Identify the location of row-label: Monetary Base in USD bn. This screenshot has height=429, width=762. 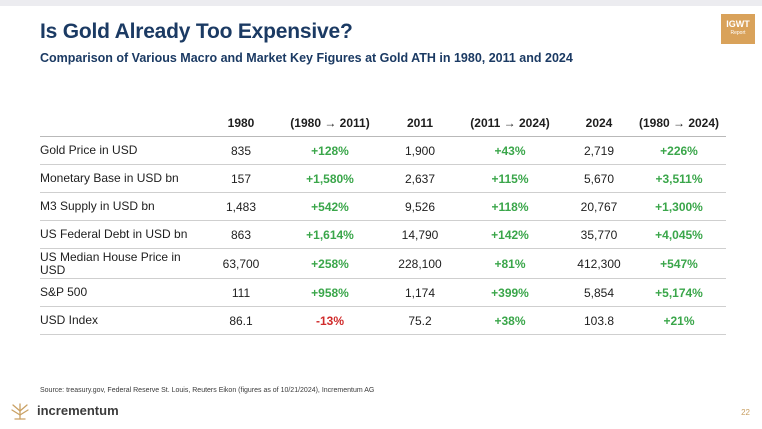
(124, 178).